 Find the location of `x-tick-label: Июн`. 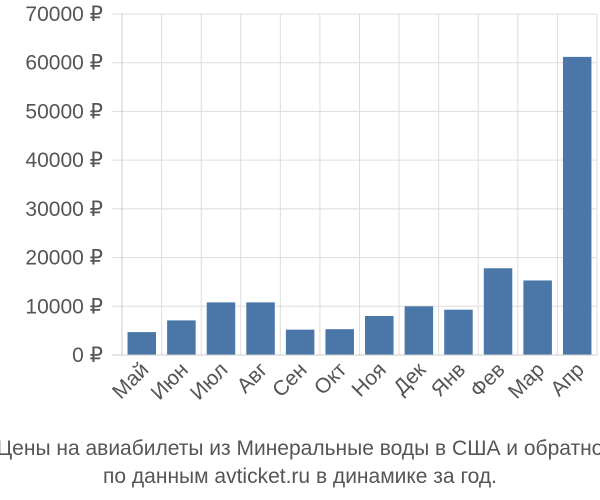

x-tick-label: Июн is located at coordinates (170, 381).